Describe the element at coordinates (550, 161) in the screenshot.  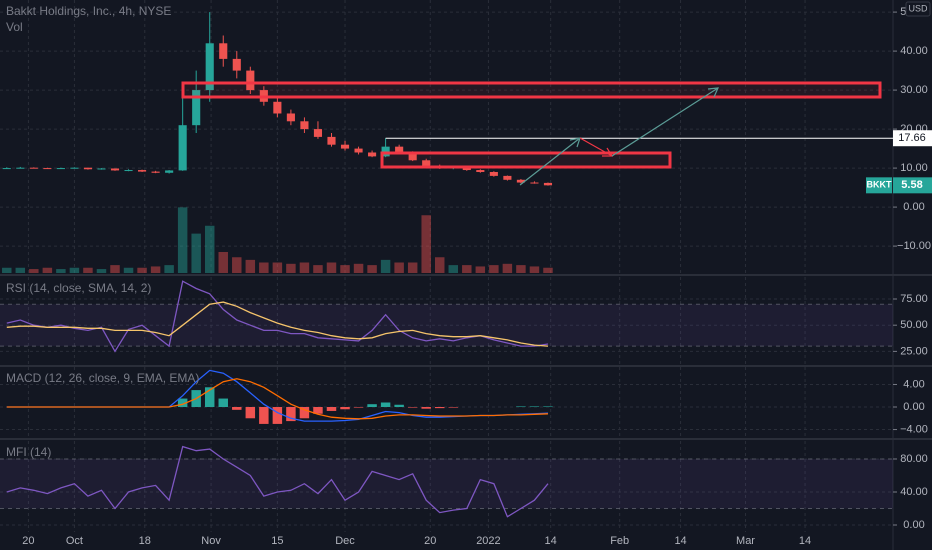
I see `arrow` at that location.